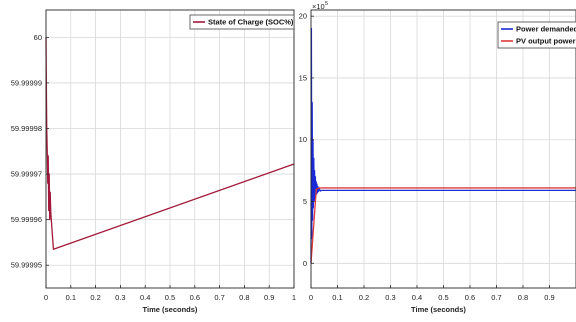  Describe the element at coordinates (26, 128) in the screenshot. I see `y-tick-label: 59.99998` at that location.